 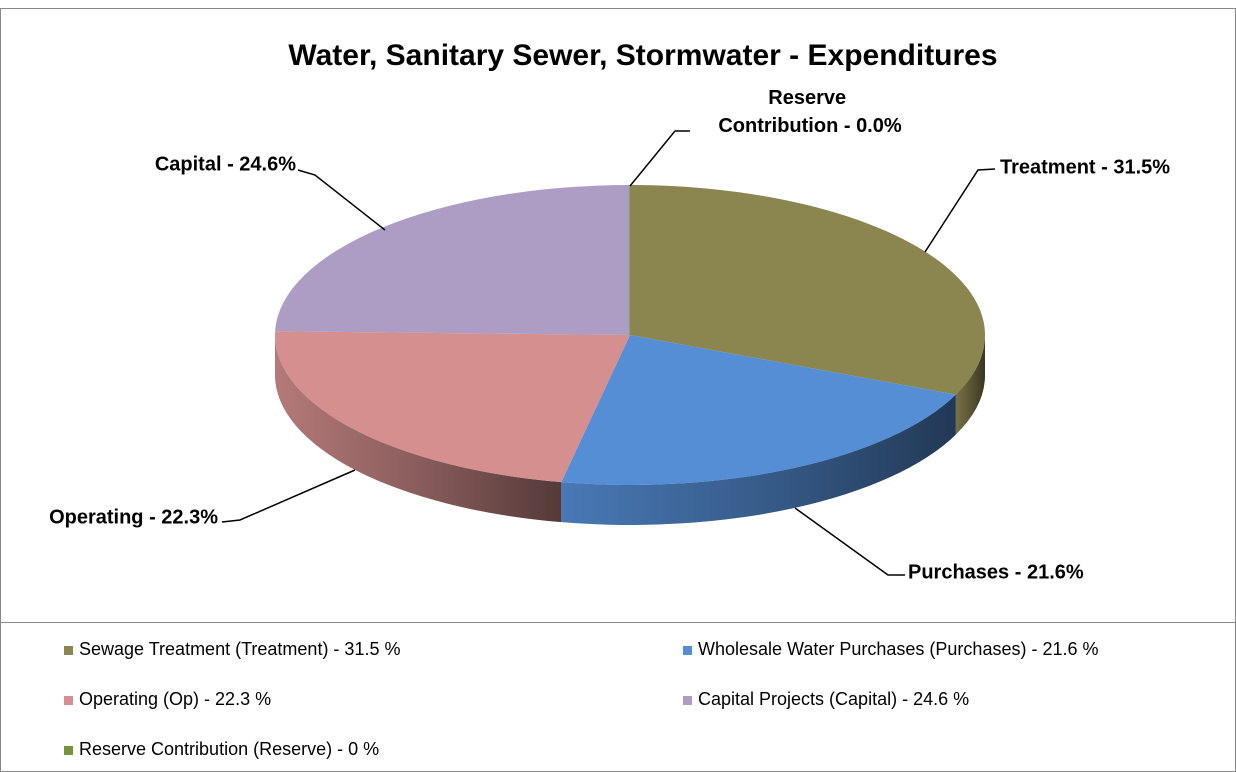 What do you see at coordinates (809, 98) in the screenshot?
I see `data-label-line: Reserve` at bounding box center [809, 98].